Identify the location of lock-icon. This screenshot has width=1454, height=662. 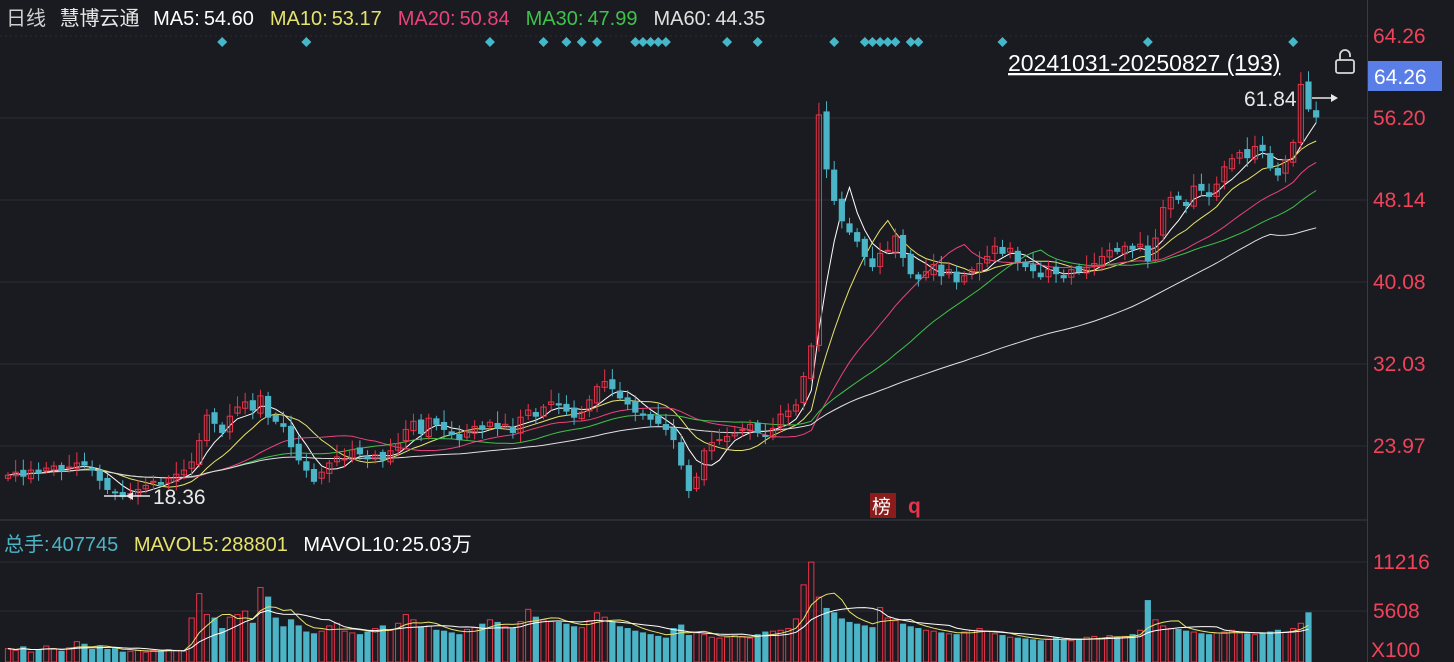
(1345, 61).